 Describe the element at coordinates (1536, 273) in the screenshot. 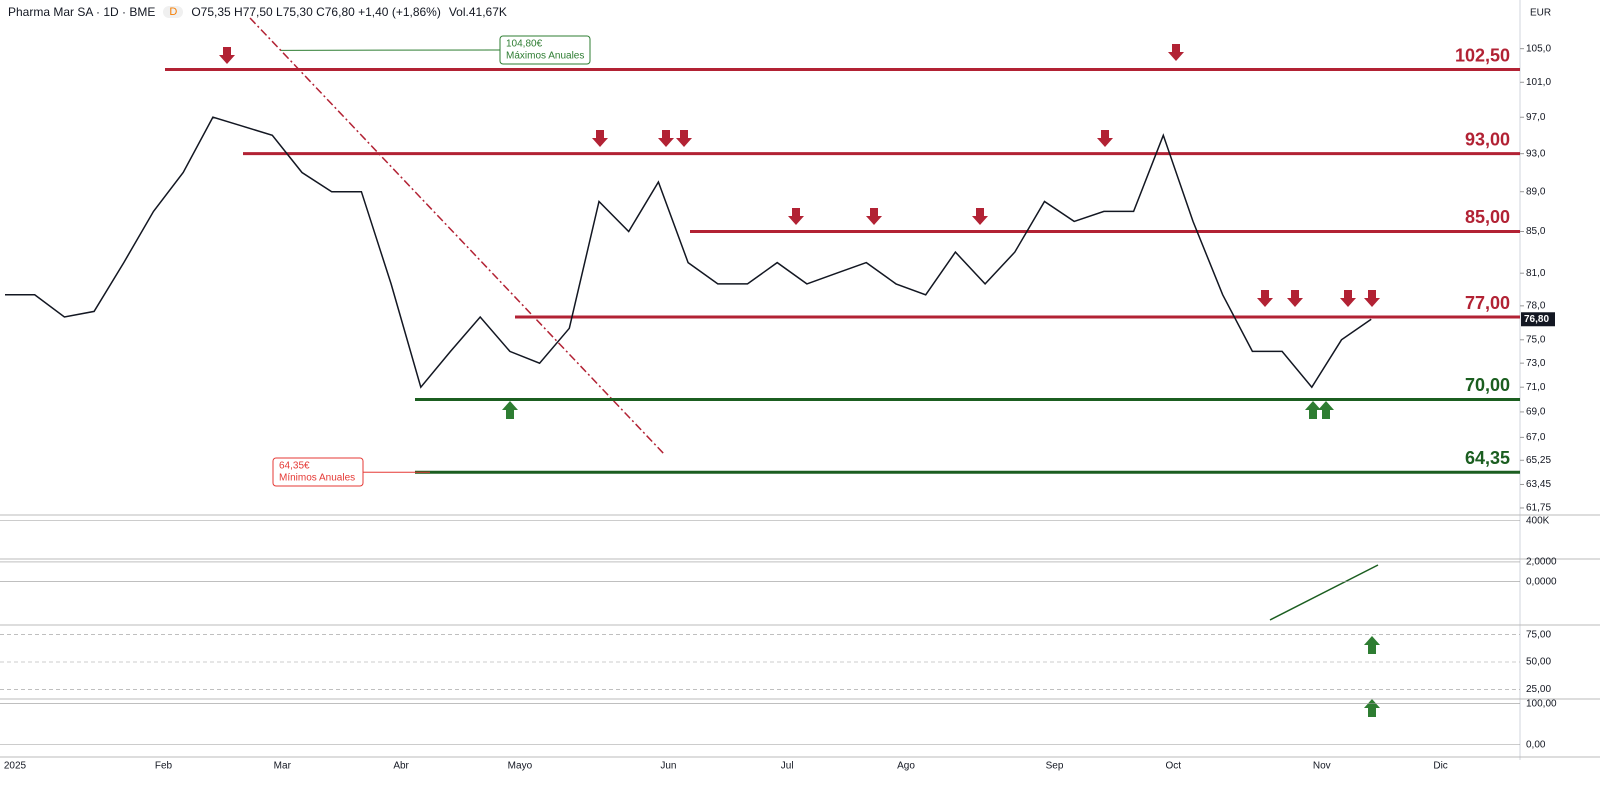

I see `y-tick-label: 81,0` at that location.